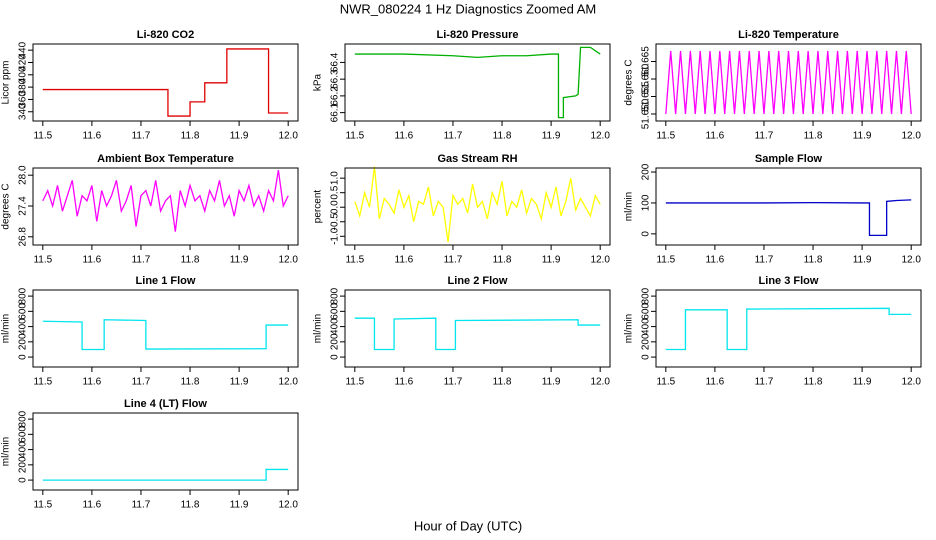  I want to click on y-tick-label: 51.655, so click(646, 96).